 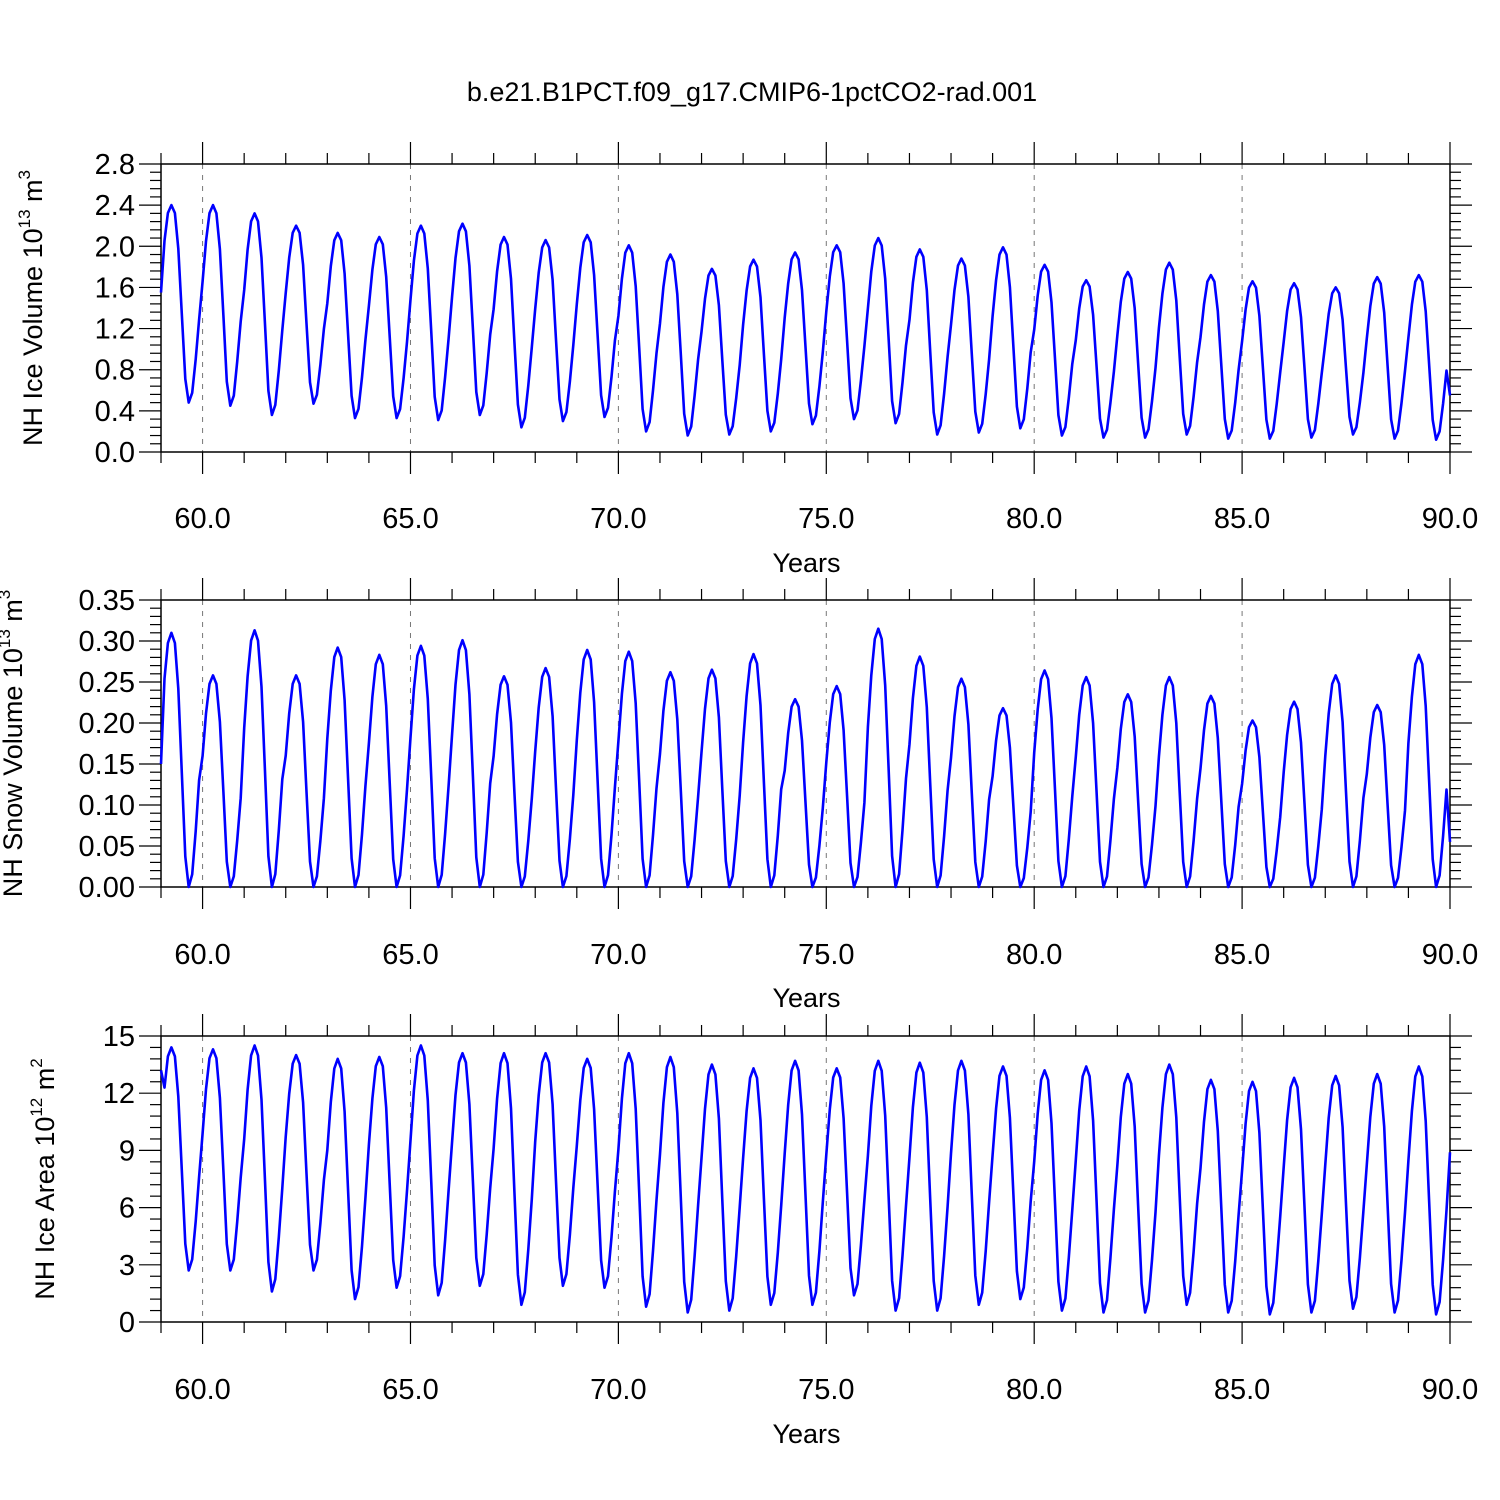 I want to click on y-tick-label: 6, so click(x=127, y=1209).